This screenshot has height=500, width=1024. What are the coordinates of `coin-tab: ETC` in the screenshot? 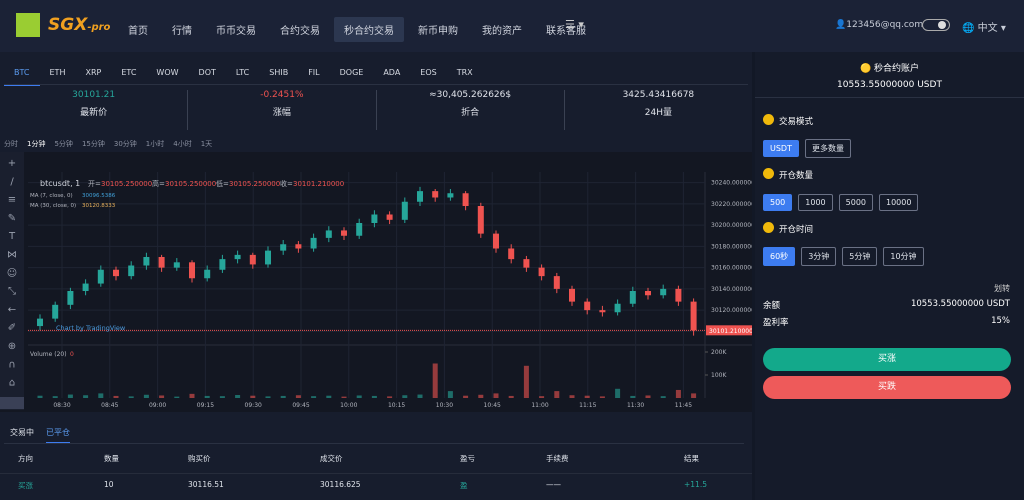 It's located at (129, 72).